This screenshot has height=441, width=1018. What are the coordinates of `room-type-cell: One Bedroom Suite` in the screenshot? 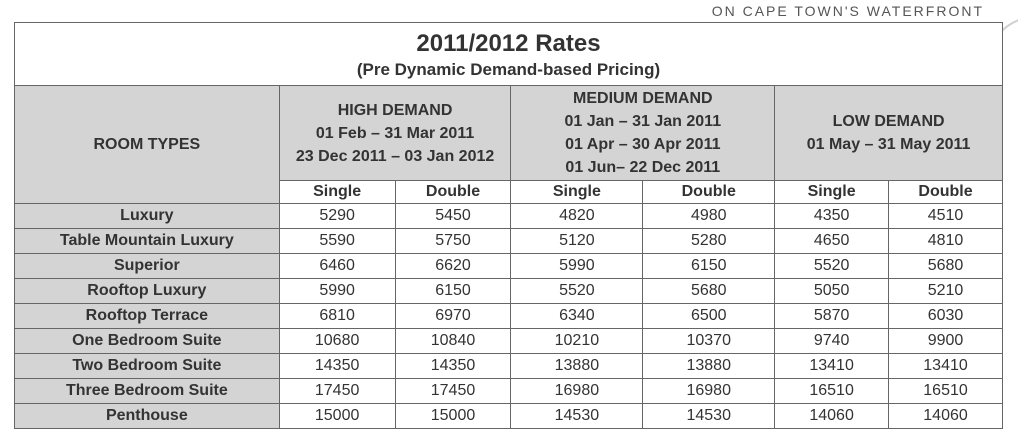 It's located at (147, 341).